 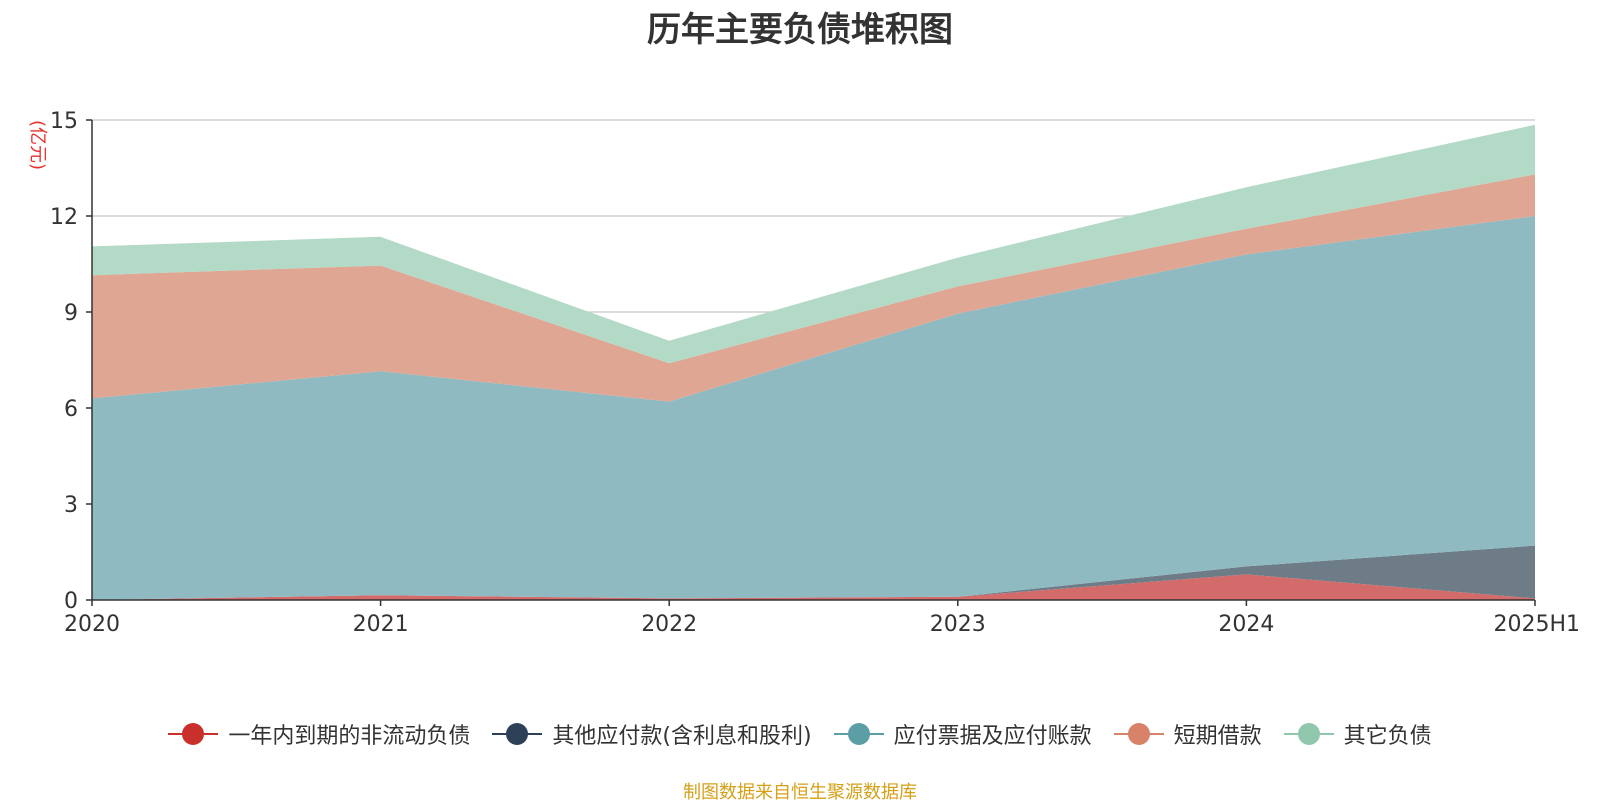 I want to click on legend-label: 短期借款, so click(x=1217, y=736).